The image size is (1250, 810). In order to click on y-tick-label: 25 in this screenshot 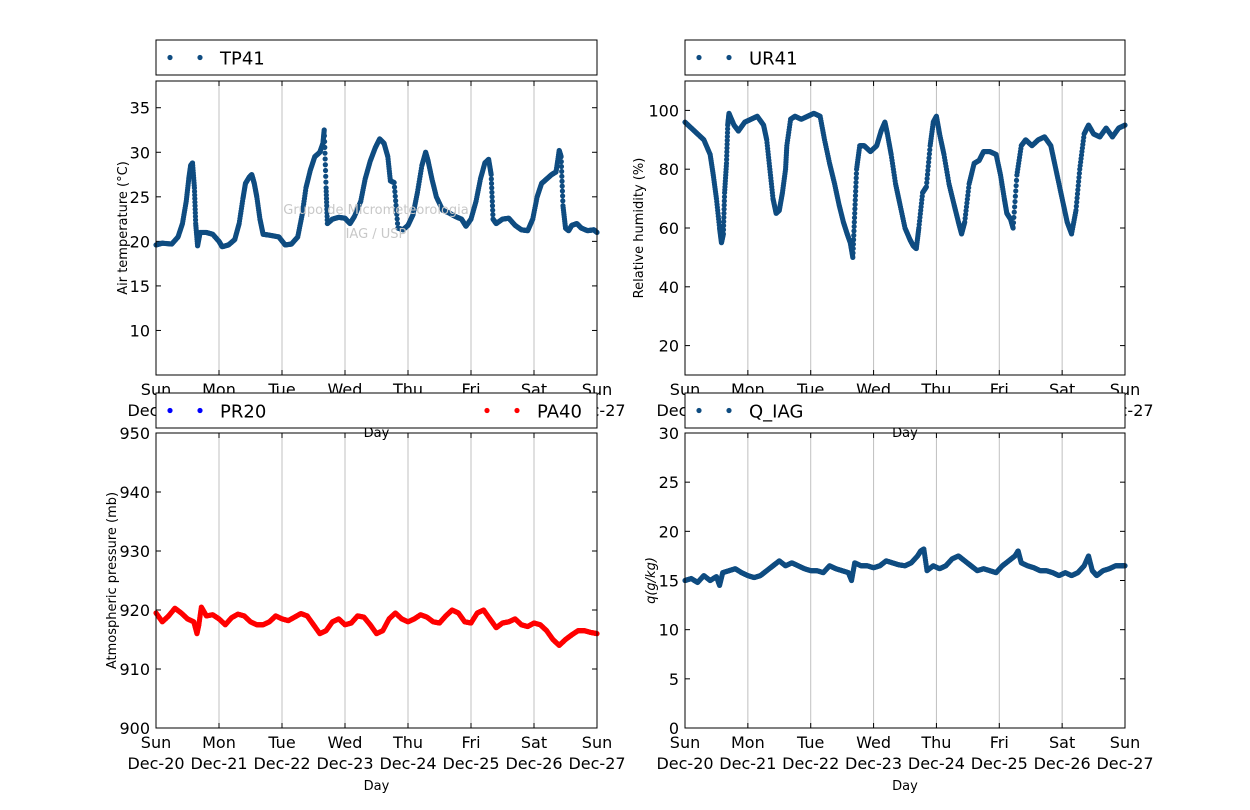, I will do `click(669, 482)`.